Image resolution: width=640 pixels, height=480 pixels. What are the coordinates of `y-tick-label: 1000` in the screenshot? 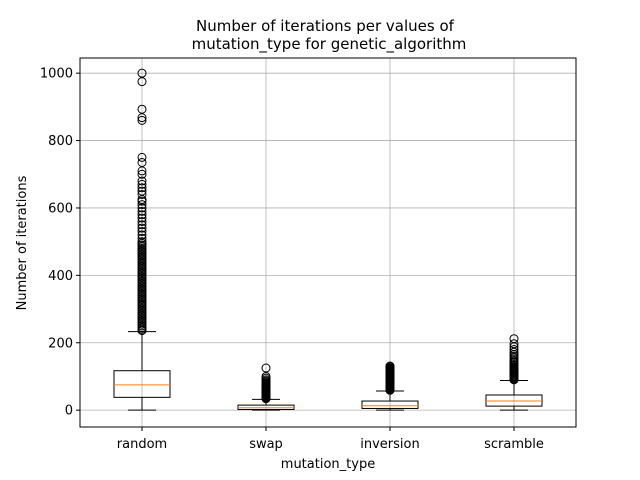 It's located at (56, 74).